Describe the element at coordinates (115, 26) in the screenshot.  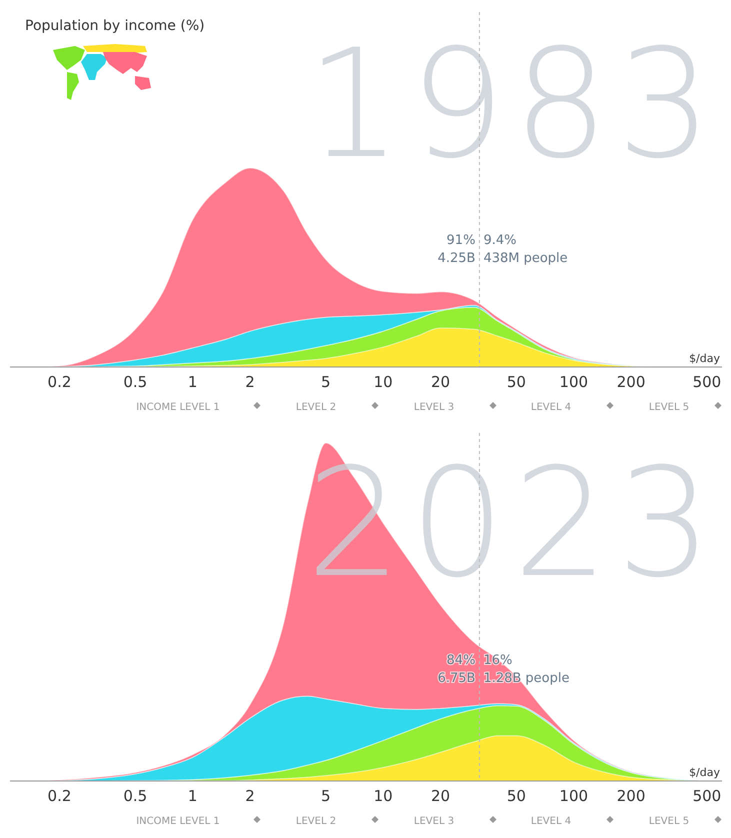
I see `chart-title: Population by income (%)` at that location.